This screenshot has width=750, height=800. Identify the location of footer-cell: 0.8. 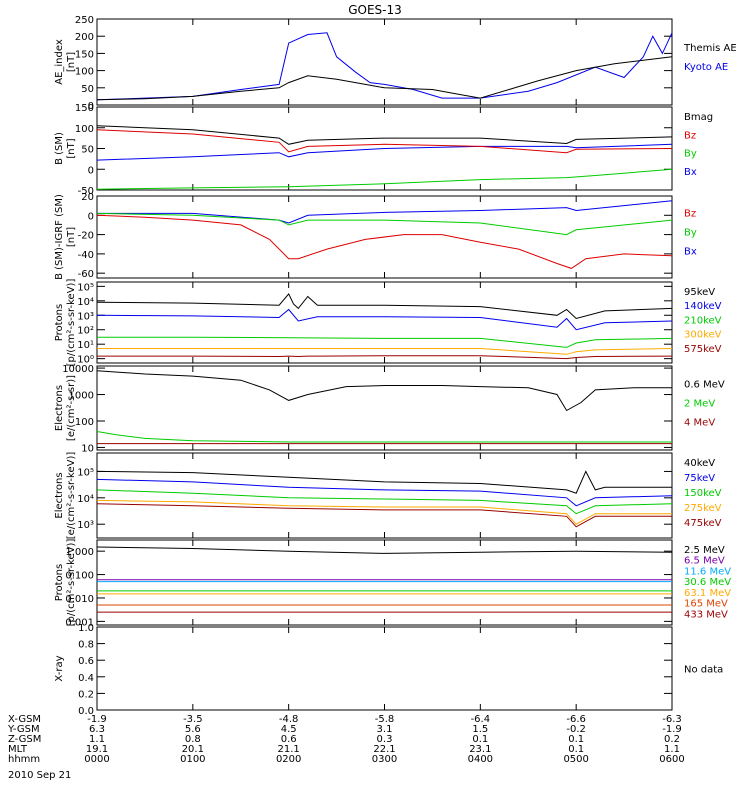
(193, 739).